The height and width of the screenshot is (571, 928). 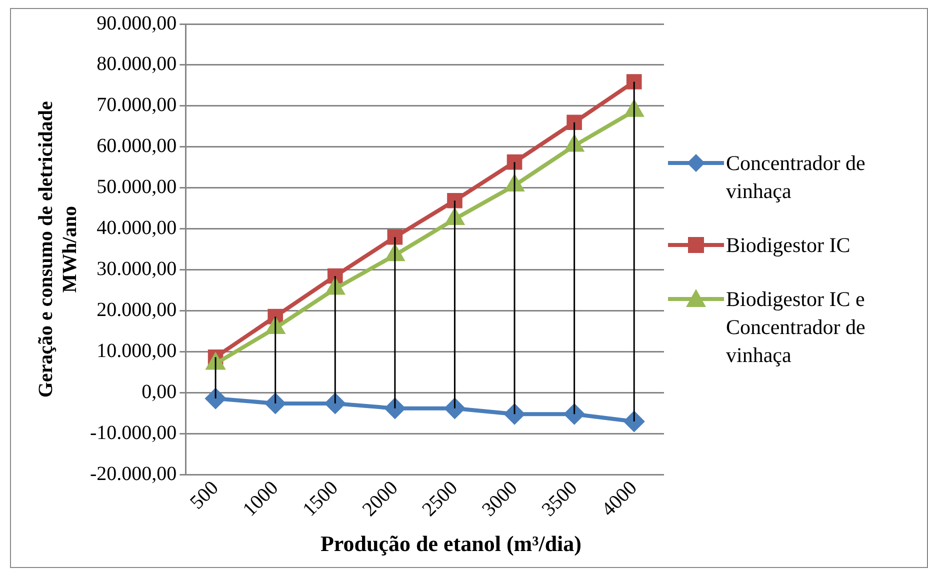 What do you see at coordinates (159, 392) in the screenshot?
I see `y-tick-label: 0,00` at bounding box center [159, 392].